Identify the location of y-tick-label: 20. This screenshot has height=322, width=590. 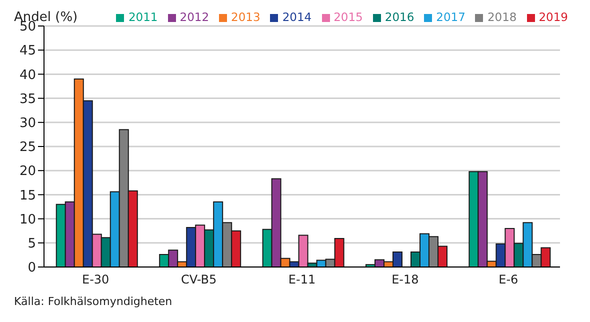
(27, 172).